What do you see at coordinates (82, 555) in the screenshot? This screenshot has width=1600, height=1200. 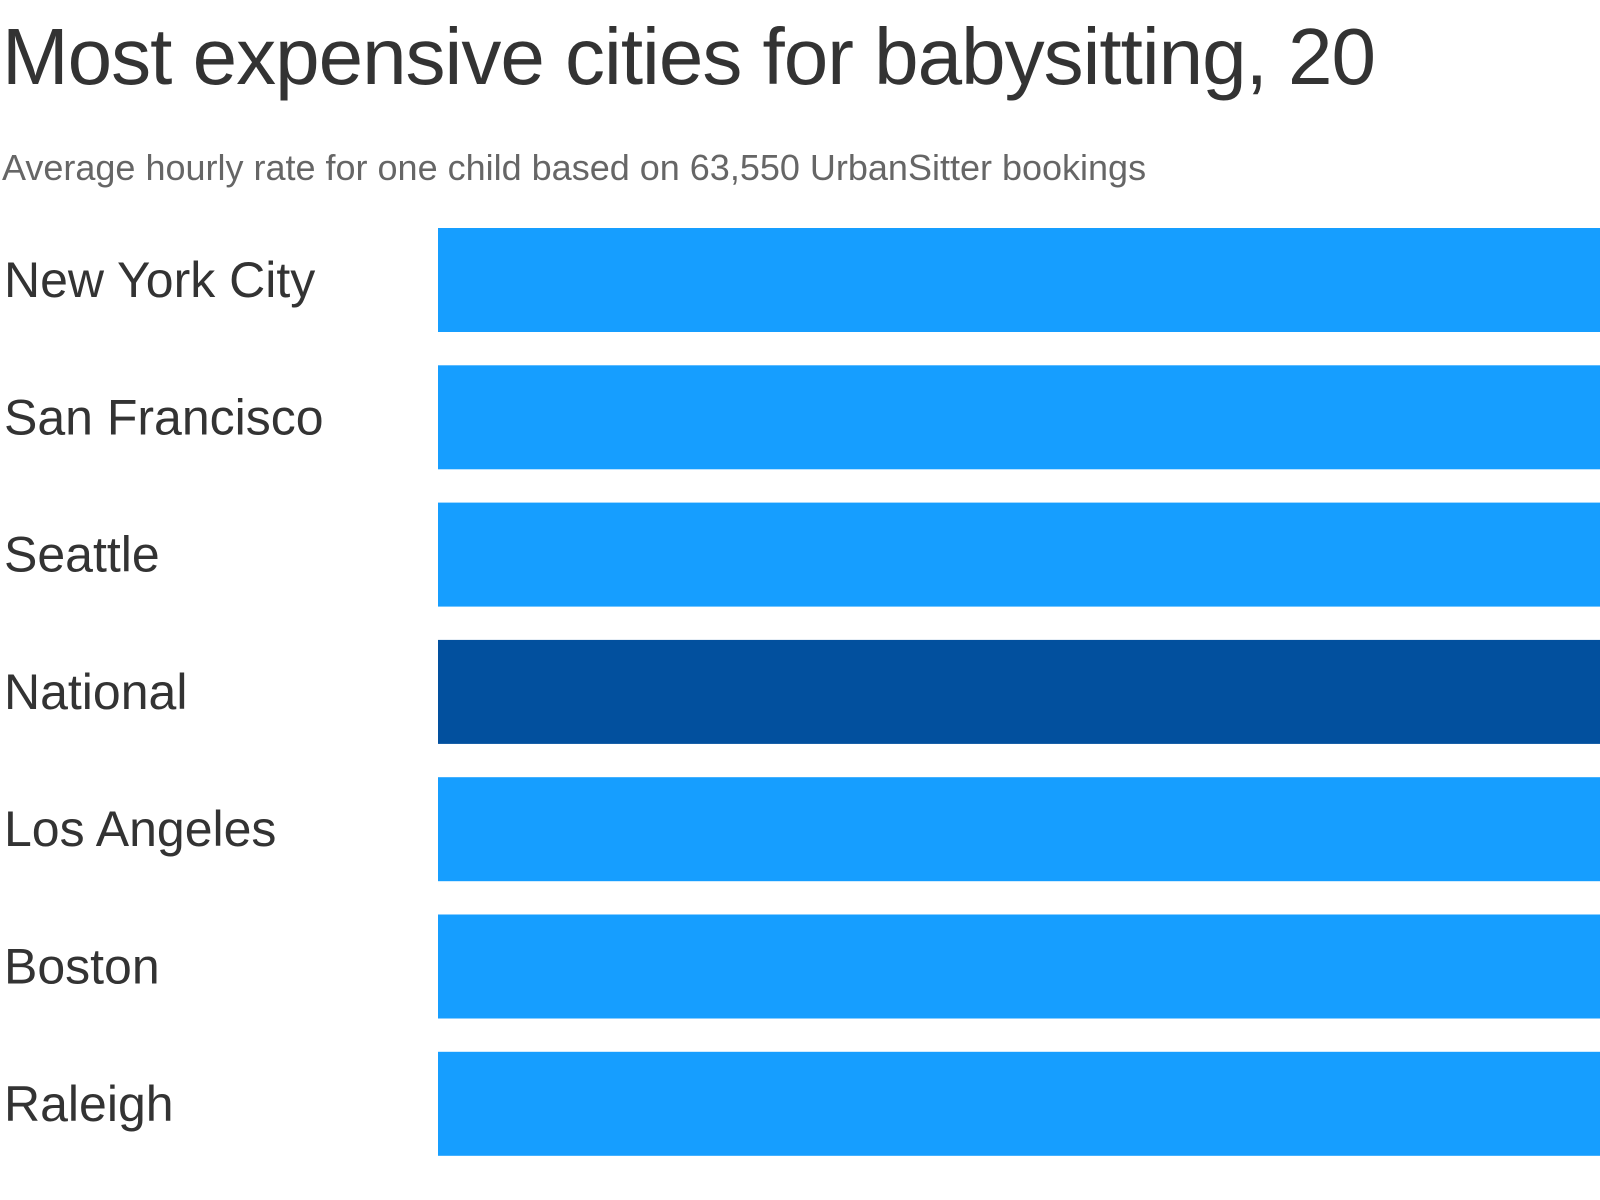 I see `category-label-seattle: Seattle` at bounding box center [82, 555].